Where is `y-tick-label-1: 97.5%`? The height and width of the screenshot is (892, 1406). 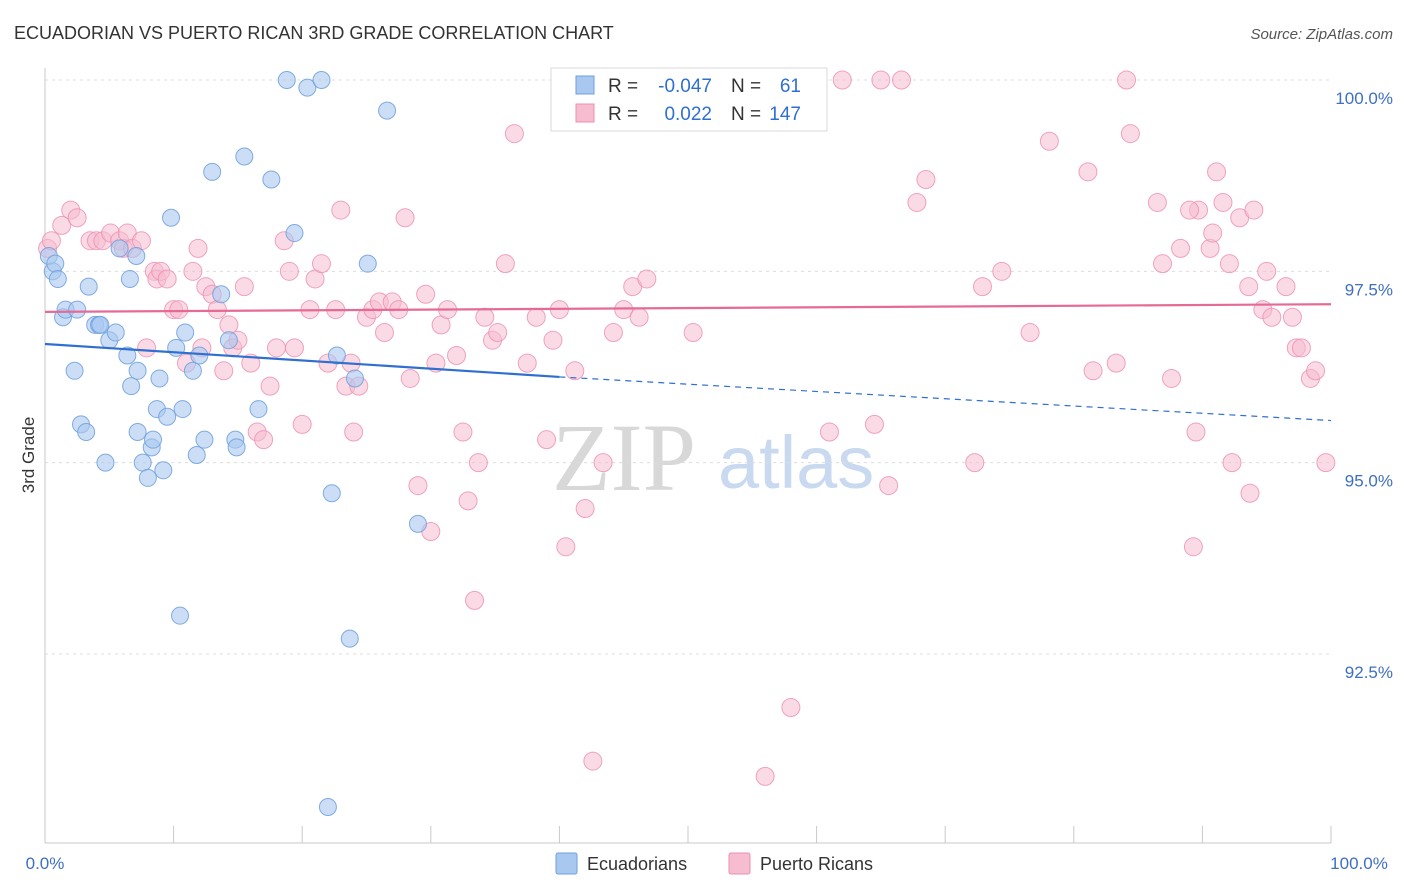
y-tick-label-1: 97.5% is located at coordinates (1369, 289).